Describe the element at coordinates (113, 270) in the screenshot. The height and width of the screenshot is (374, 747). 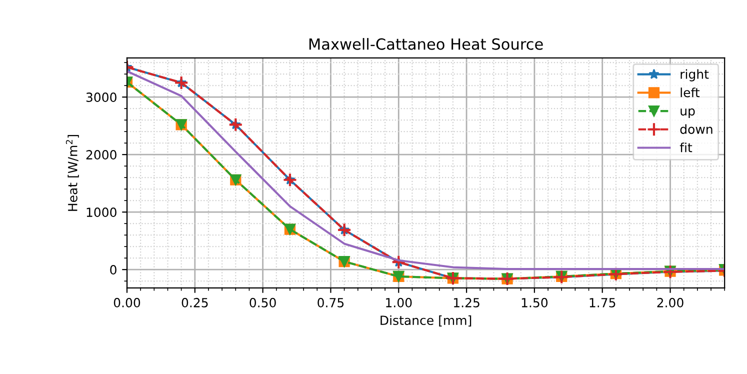
I see `y-tick-label: 0` at that location.